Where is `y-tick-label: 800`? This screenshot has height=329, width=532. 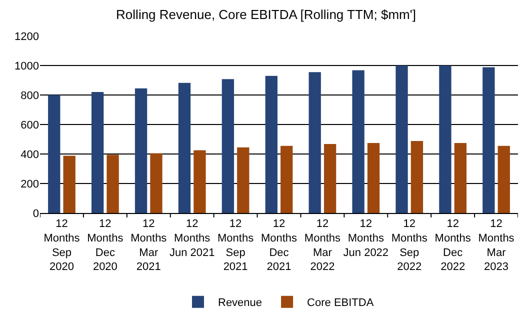 y-tick-label: 800 is located at coordinates (29, 96).